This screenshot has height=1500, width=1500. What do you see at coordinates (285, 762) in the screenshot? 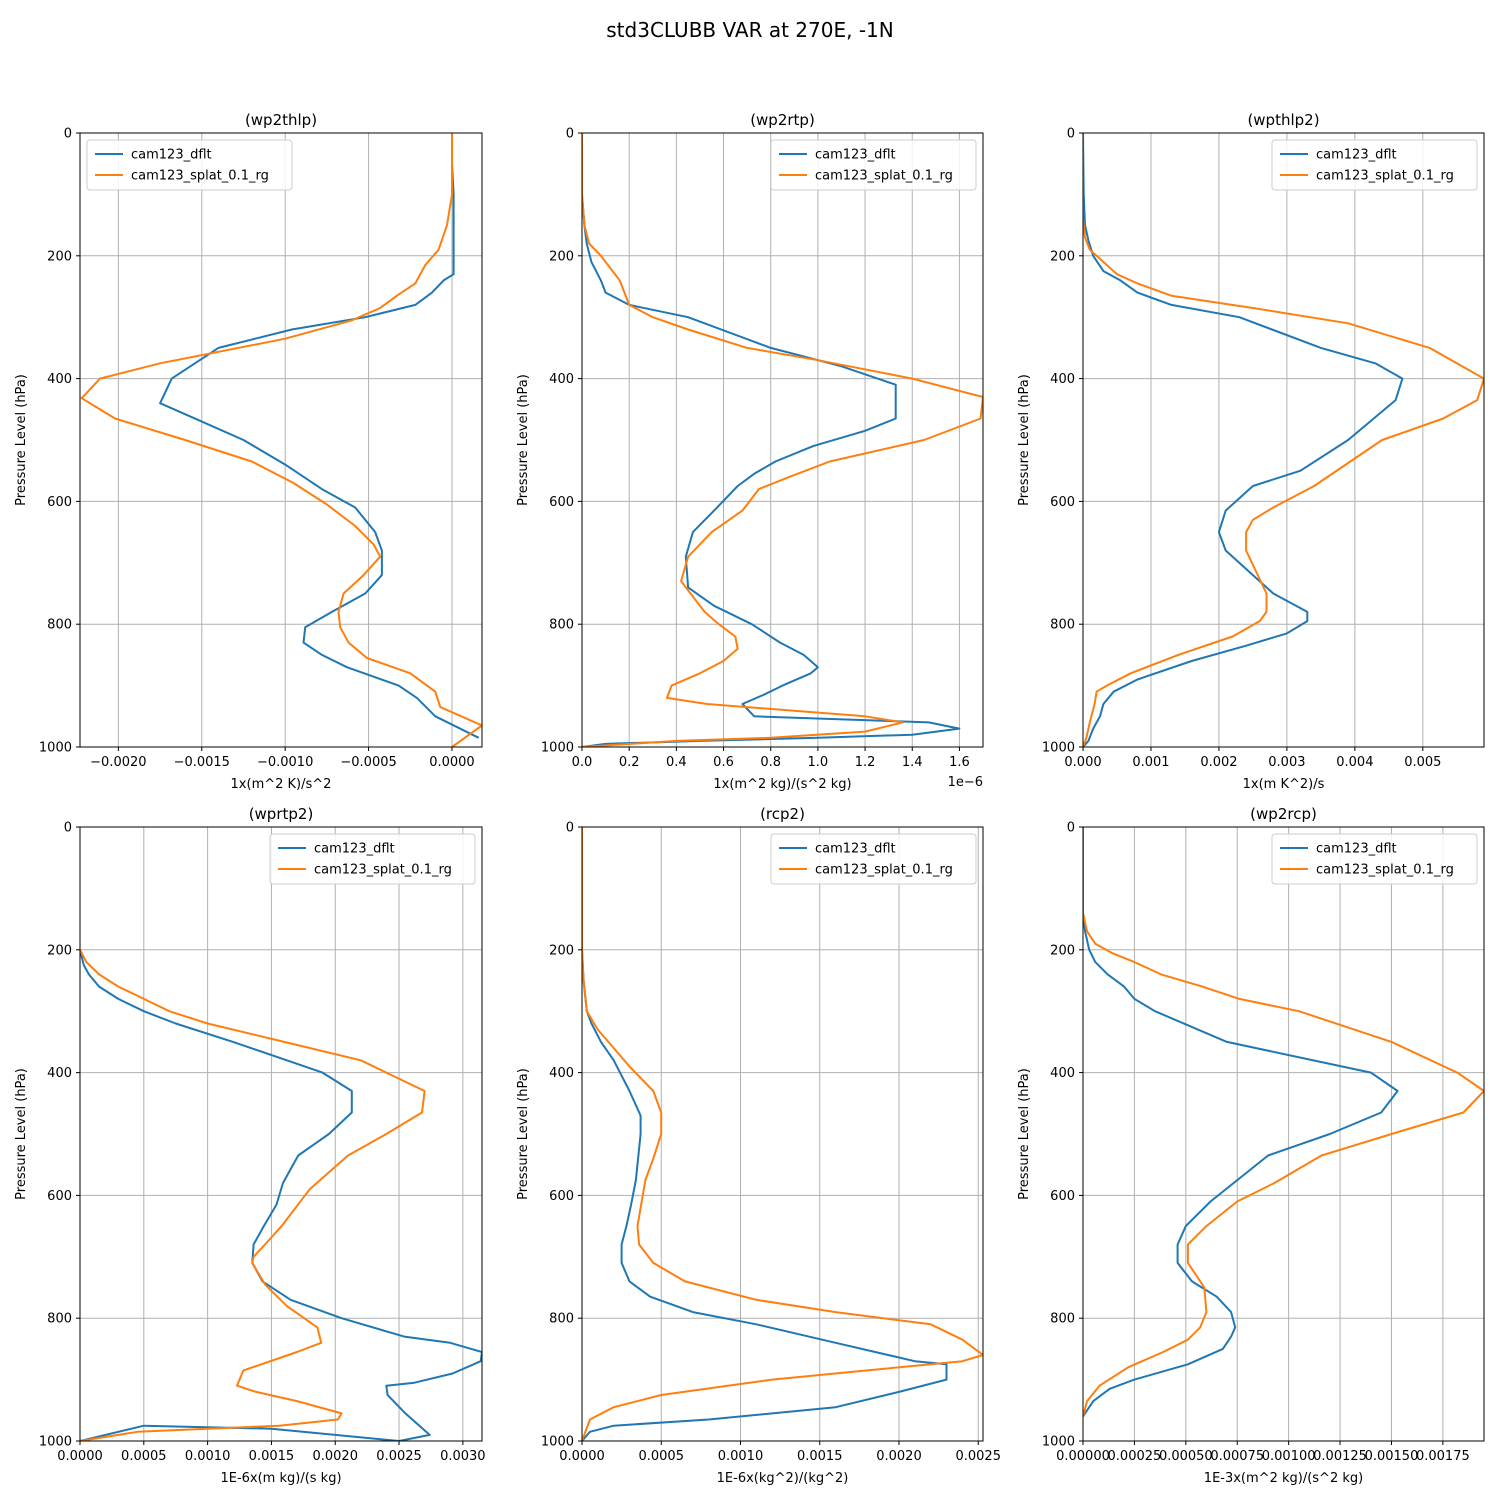
I see `x-tick-label: −0.0010` at bounding box center [285, 762].